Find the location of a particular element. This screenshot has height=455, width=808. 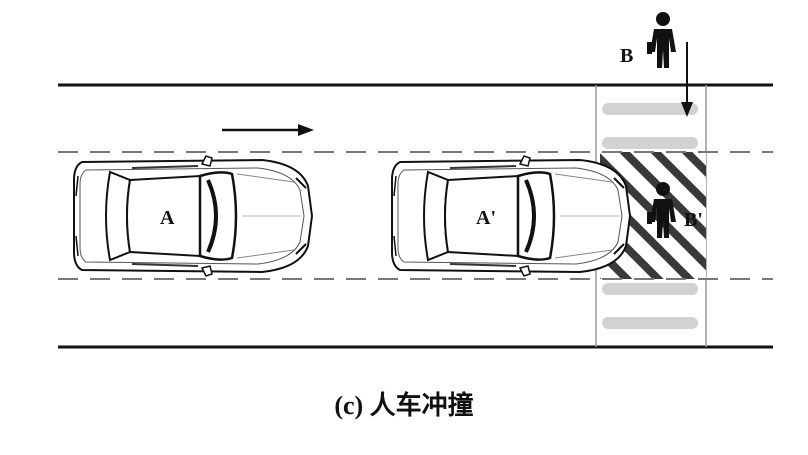

pedestrian-b-prime-label: B' is located at coordinates (693, 220).